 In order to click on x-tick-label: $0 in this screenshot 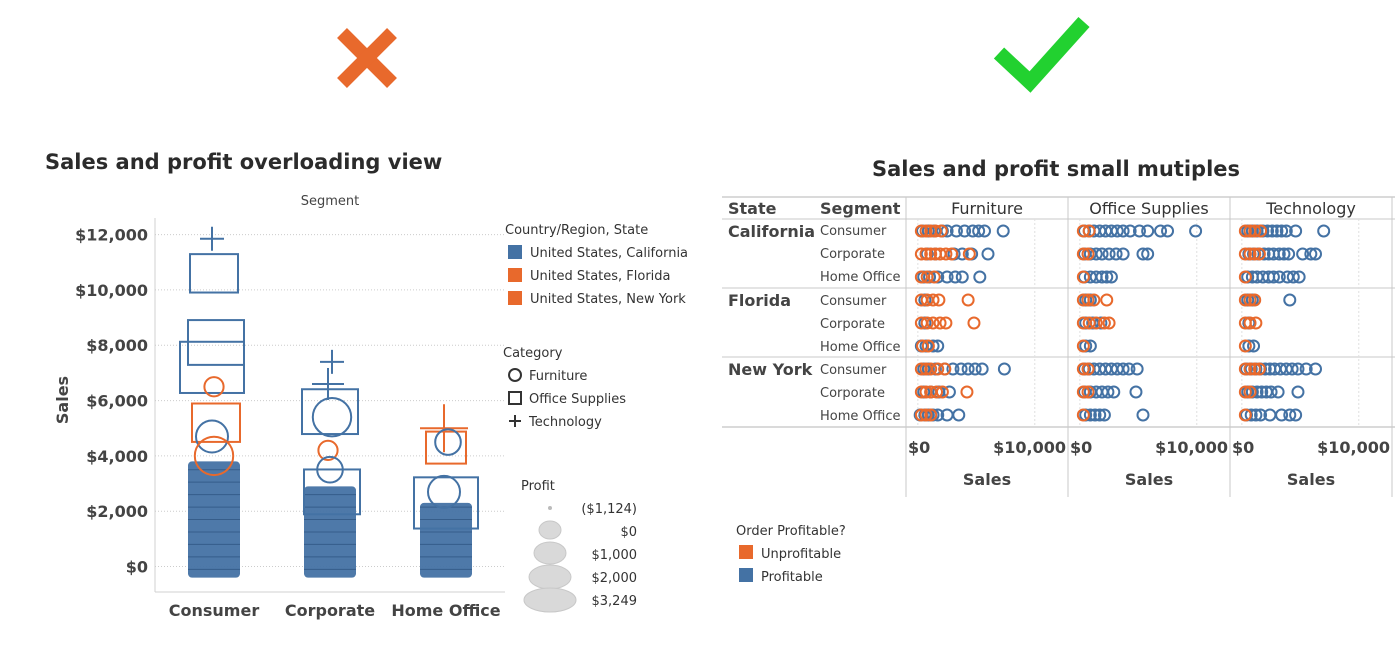, I will do `click(919, 447)`.